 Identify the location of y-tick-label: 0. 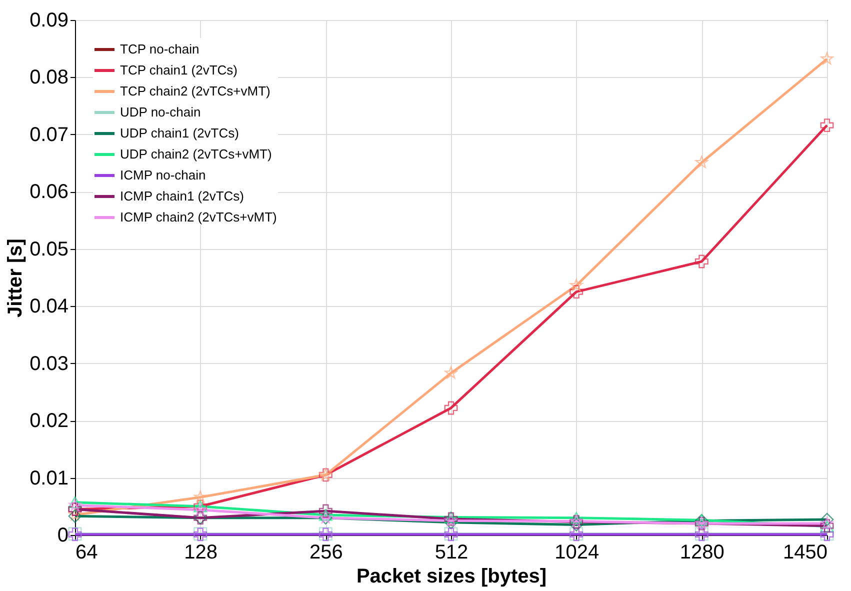
(62, 535).